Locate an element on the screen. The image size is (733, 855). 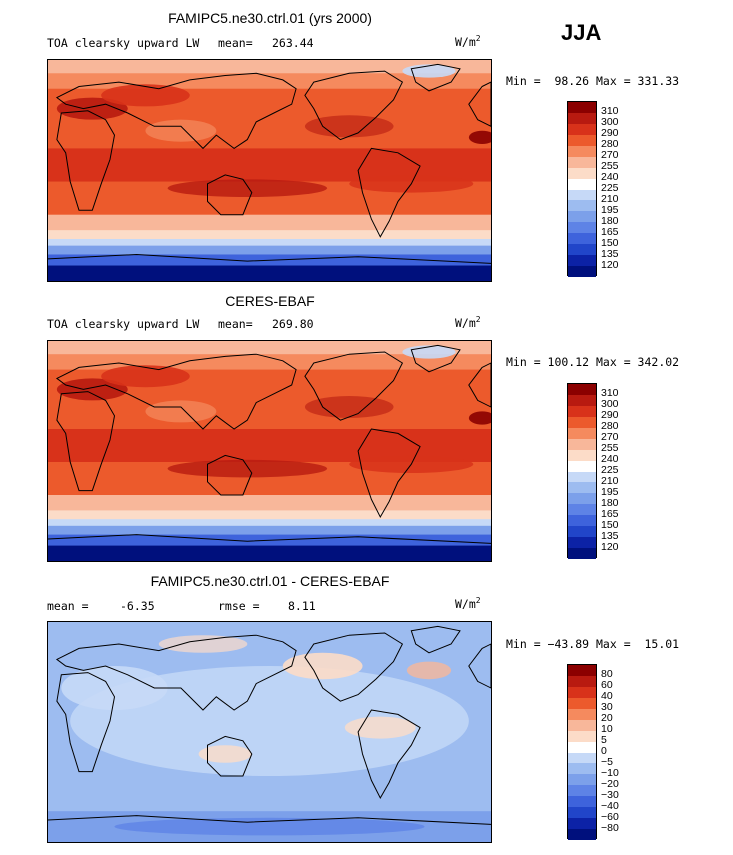
panel-diff-colorbar is located at coordinates (582, 752).